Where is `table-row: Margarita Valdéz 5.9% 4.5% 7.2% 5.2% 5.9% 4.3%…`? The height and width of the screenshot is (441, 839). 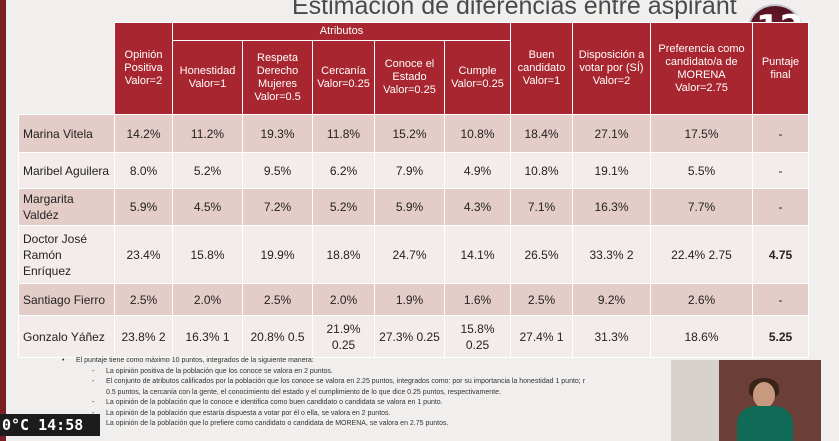 table-row: Margarita Valdéz 5.9% 4.5% 7.2% 5.2% 5.9% 4.3%… is located at coordinates (413, 207).